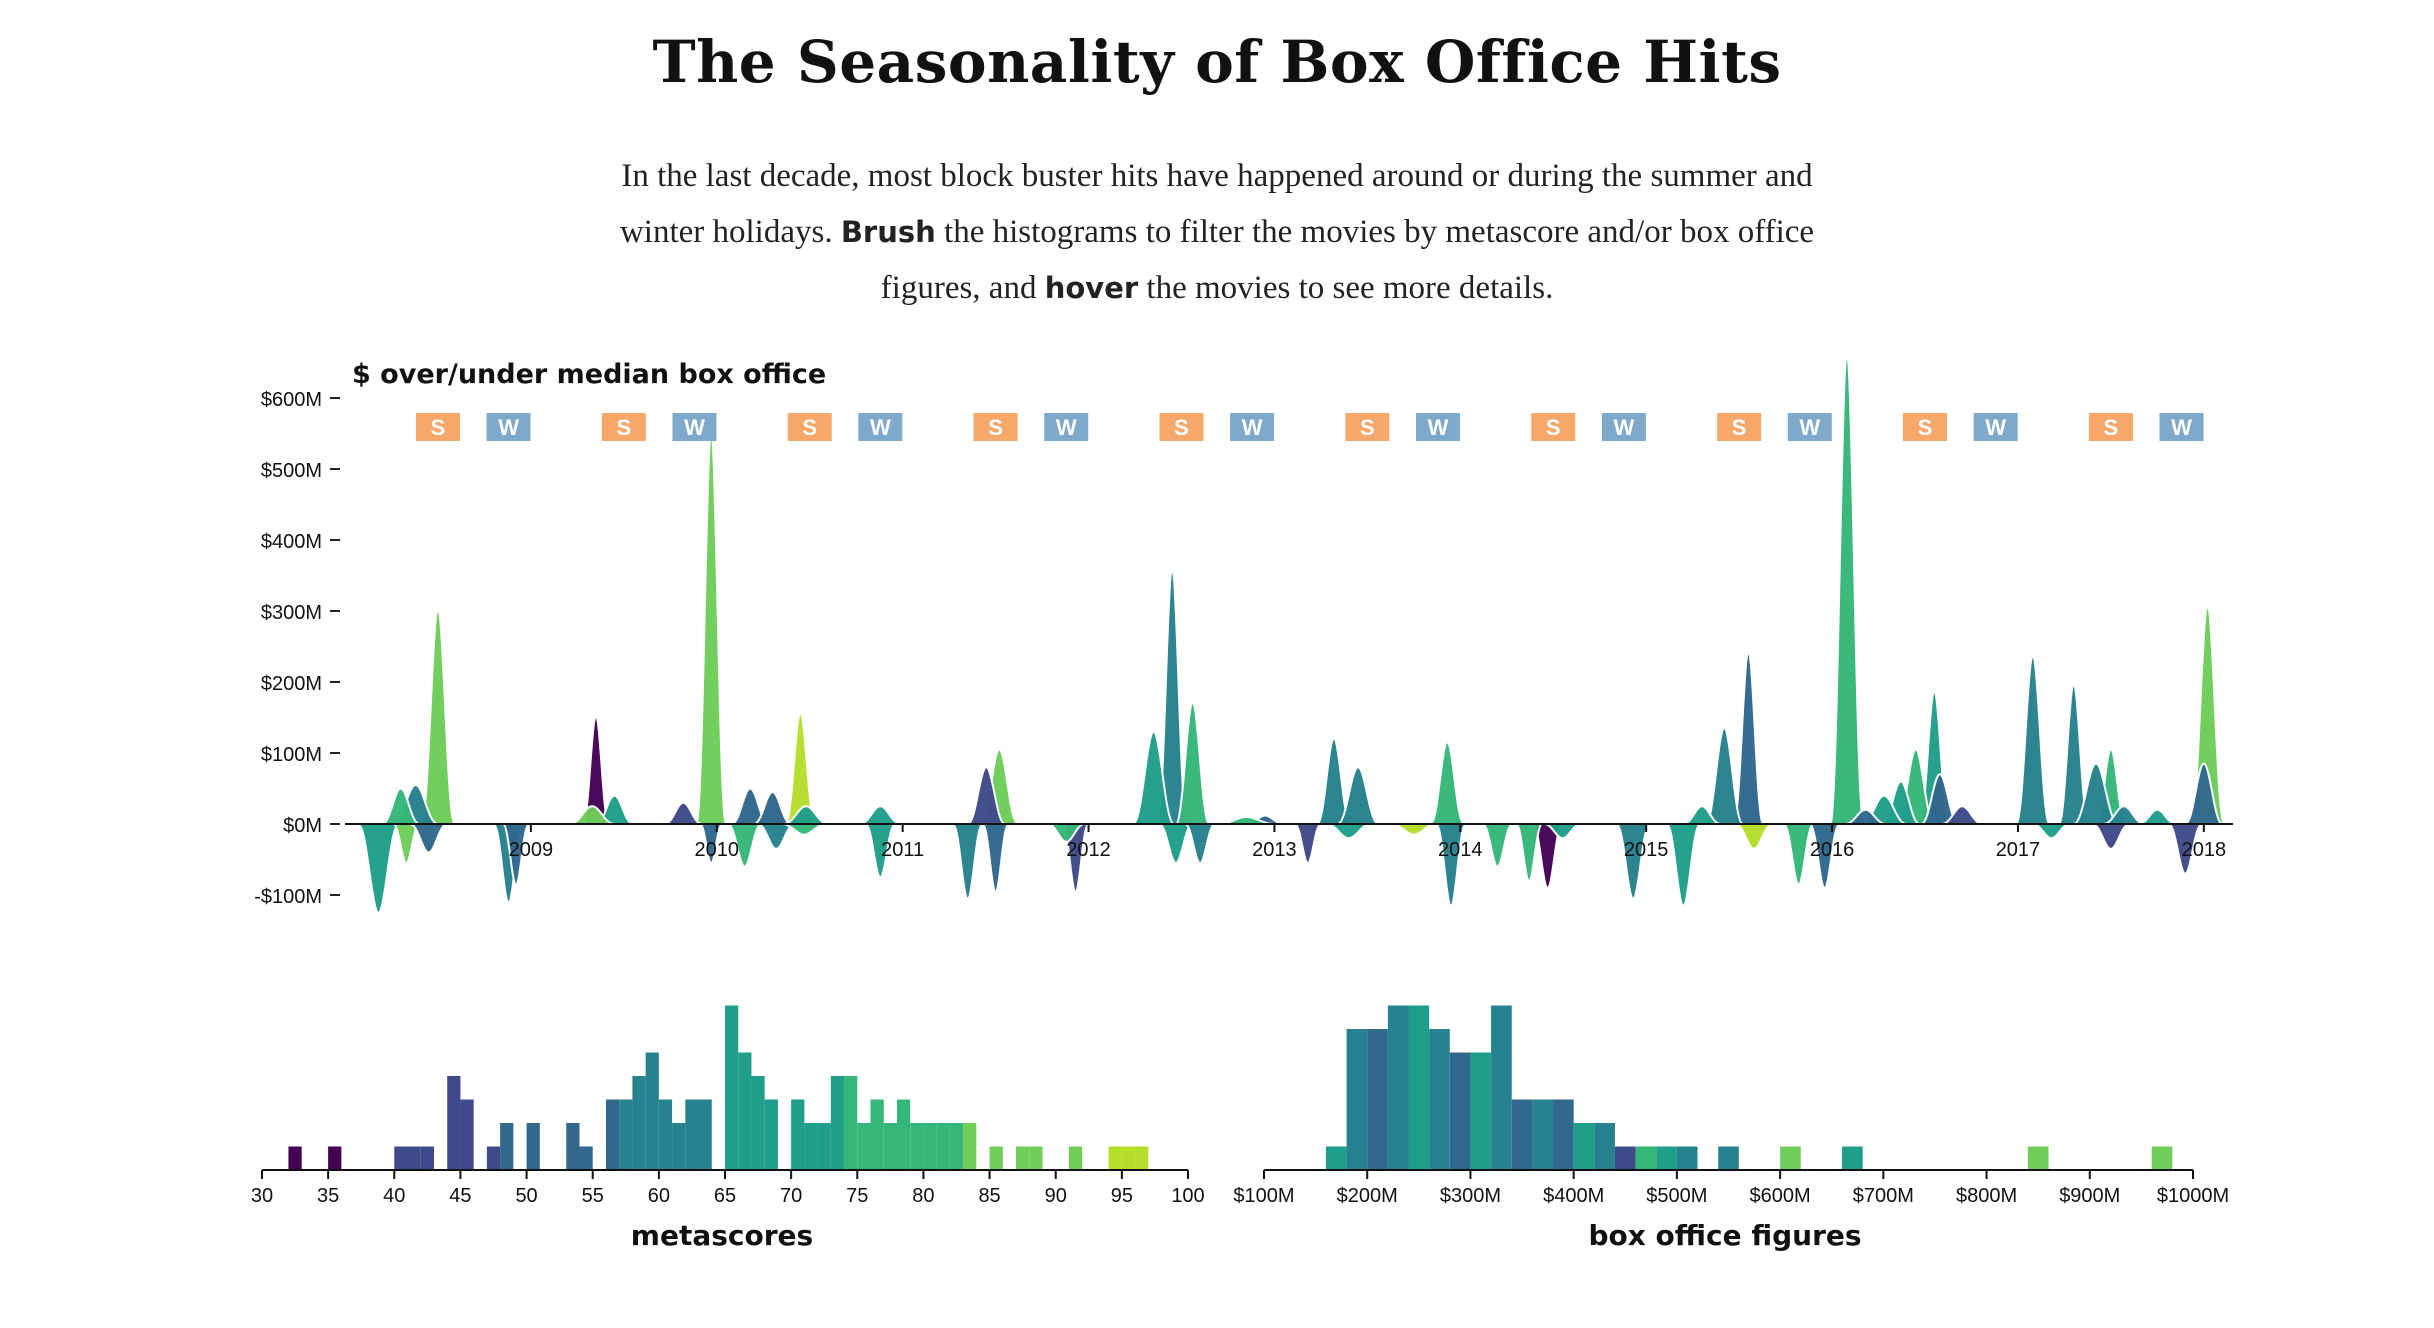  What do you see at coordinates (717, 850) in the screenshot?
I see `x-axis-tick-label: 2010` at bounding box center [717, 850].